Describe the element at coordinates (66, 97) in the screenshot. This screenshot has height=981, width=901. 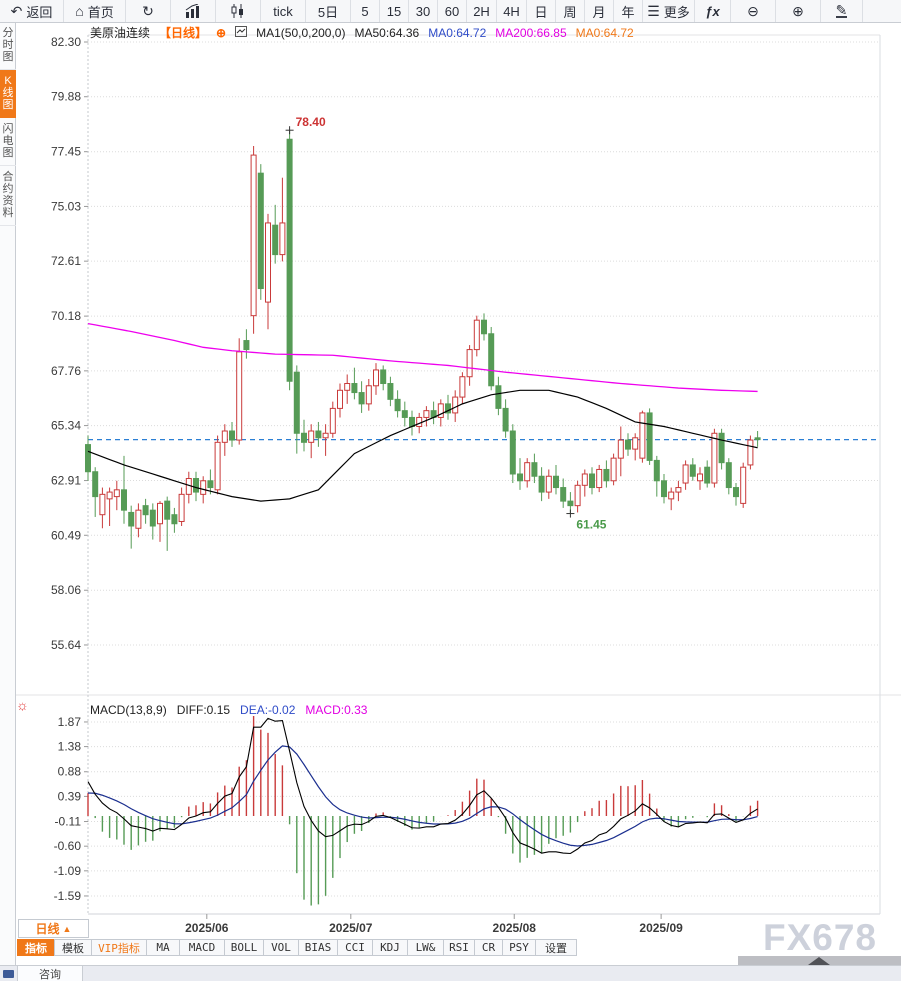
I see `svg-text: 79.88` at that location.